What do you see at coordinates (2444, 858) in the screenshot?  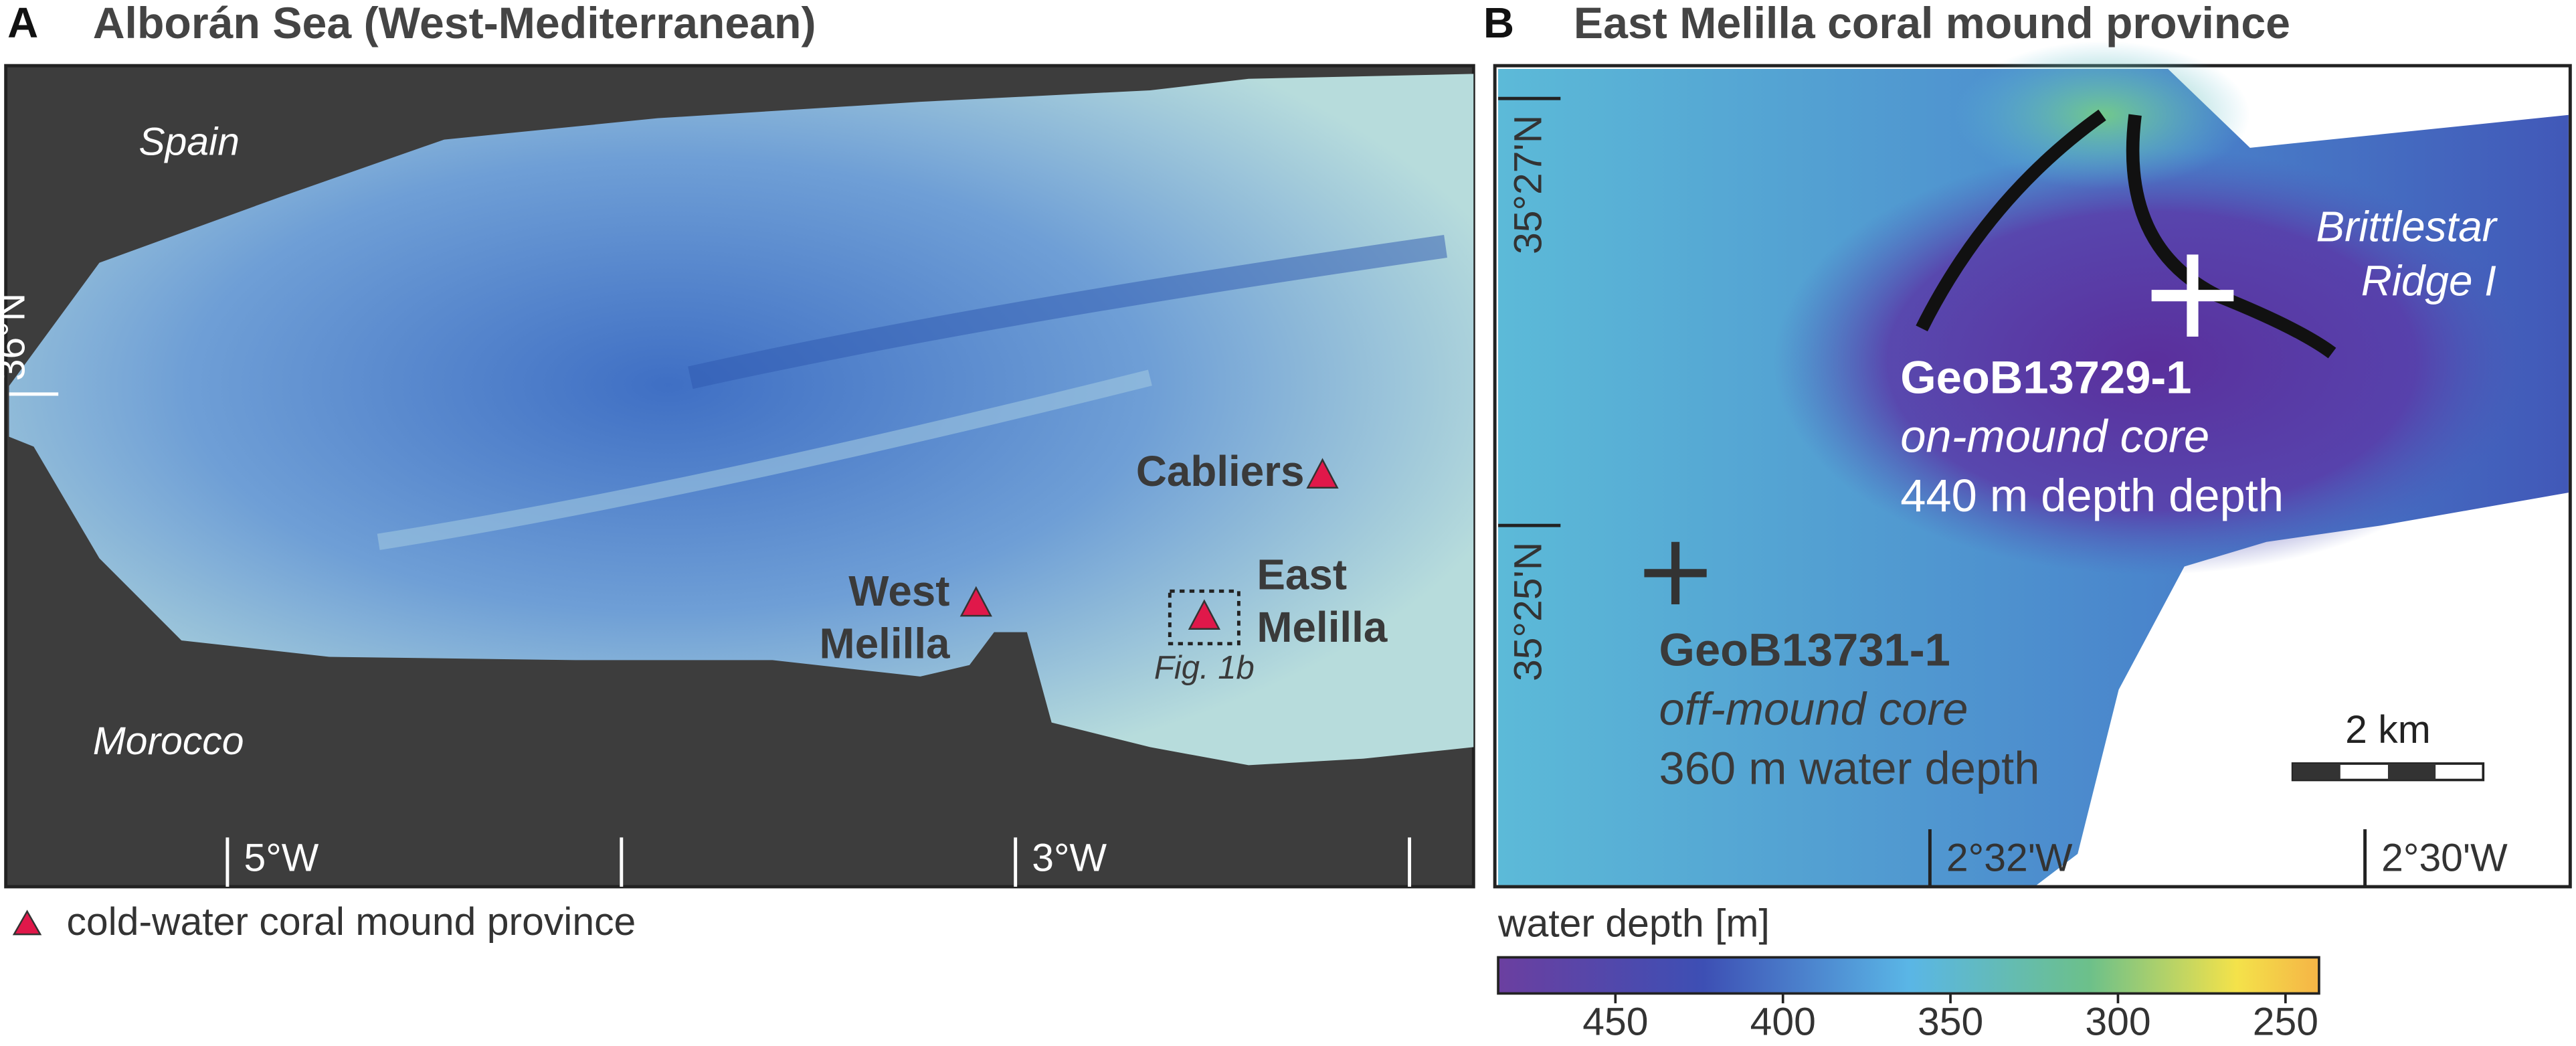 I see `lon-tick-label: 2°30'W` at bounding box center [2444, 858].